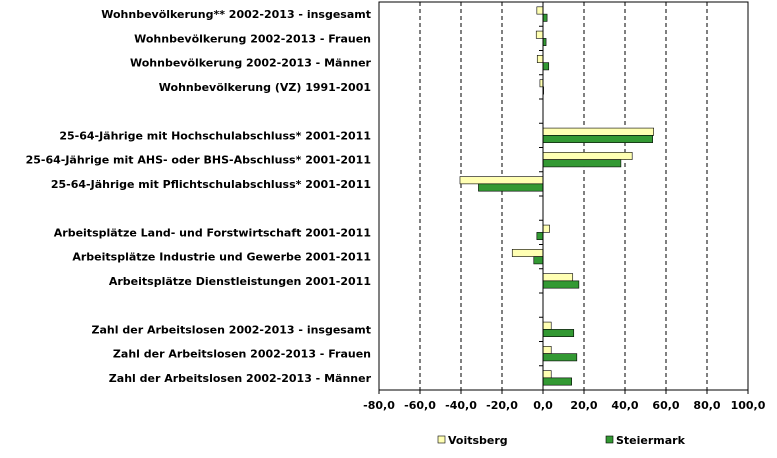  I want to click on x-tick-label: -60,0, so click(420, 405).